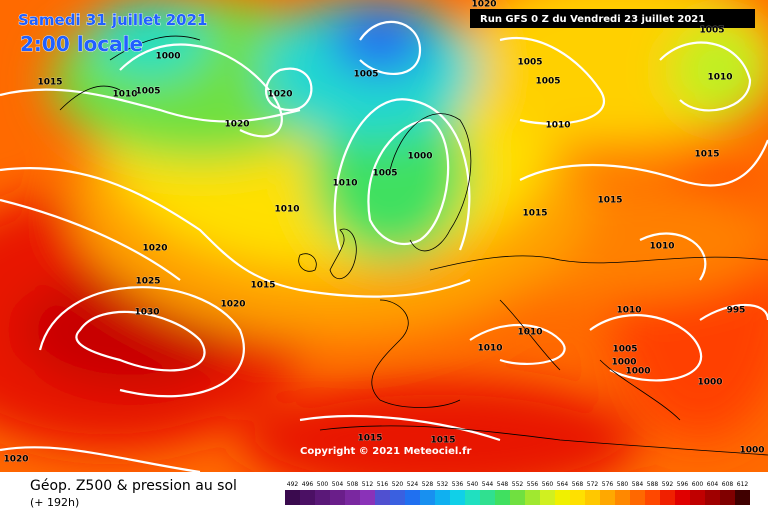  What do you see at coordinates (308, 484) in the screenshot?
I see `colorbar-label: 496` at bounding box center [308, 484].